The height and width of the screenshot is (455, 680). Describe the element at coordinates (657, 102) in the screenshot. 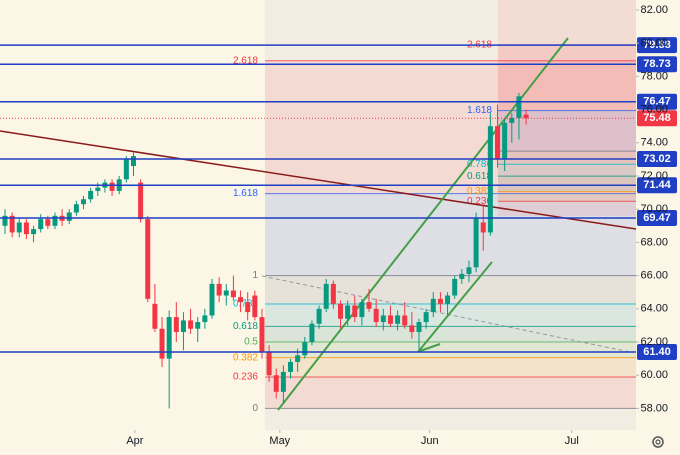

I see `level-label: 76.47` at that location.